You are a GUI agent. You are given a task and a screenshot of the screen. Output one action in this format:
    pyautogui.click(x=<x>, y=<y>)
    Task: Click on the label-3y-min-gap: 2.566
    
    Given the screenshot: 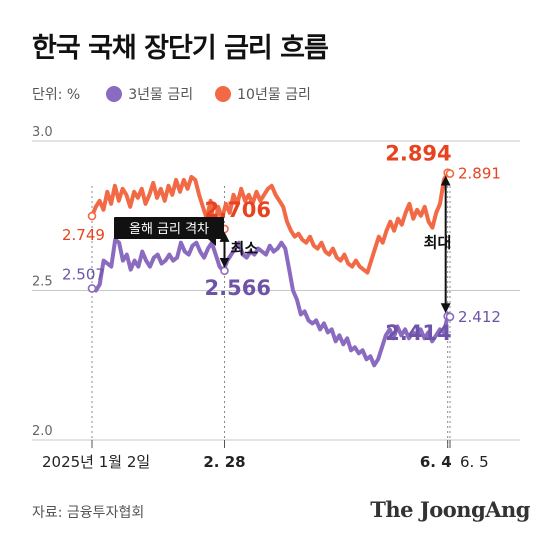 What is the action you would take?
    pyautogui.click(x=238, y=288)
    